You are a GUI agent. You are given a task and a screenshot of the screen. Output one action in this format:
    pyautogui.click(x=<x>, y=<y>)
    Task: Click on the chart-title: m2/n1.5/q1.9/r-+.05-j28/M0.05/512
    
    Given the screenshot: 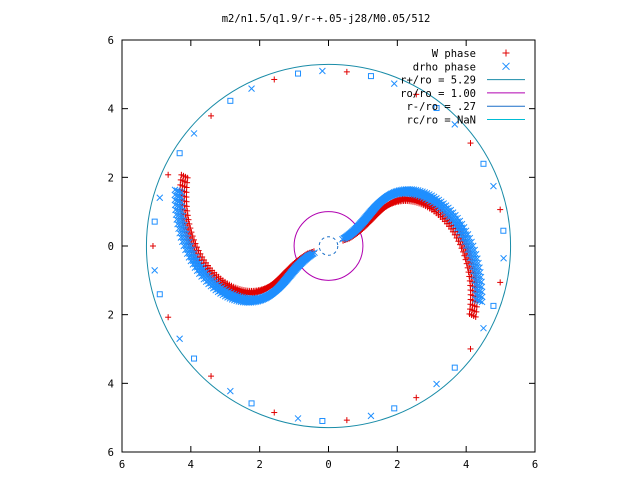 What is the action you would take?
    pyautogui.click(x=326, y=19)
    